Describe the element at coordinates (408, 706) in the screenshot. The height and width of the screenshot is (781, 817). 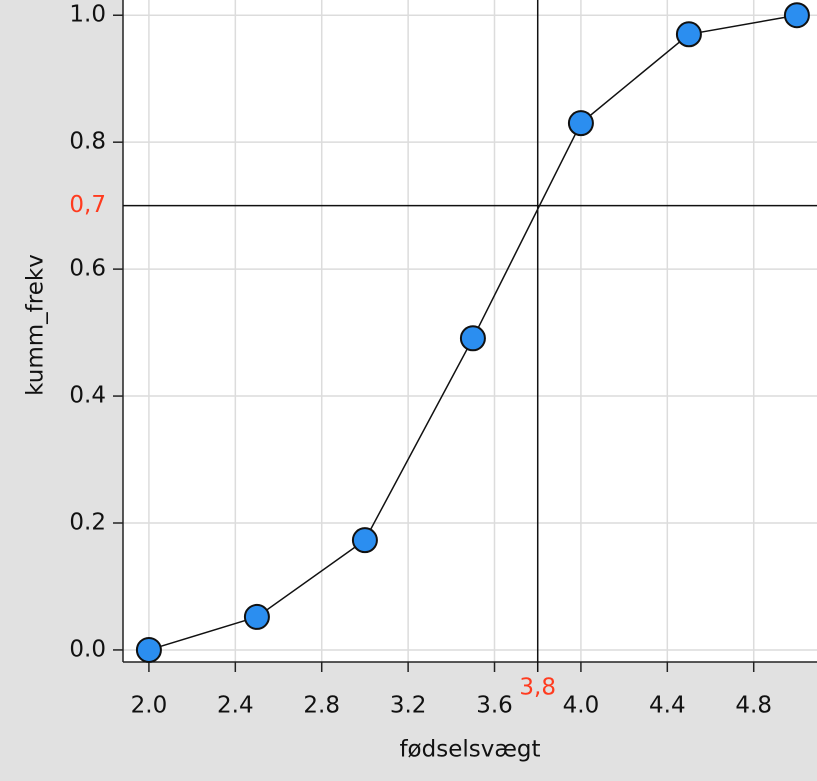
I see `x-tick-label: 3.2` at that location.